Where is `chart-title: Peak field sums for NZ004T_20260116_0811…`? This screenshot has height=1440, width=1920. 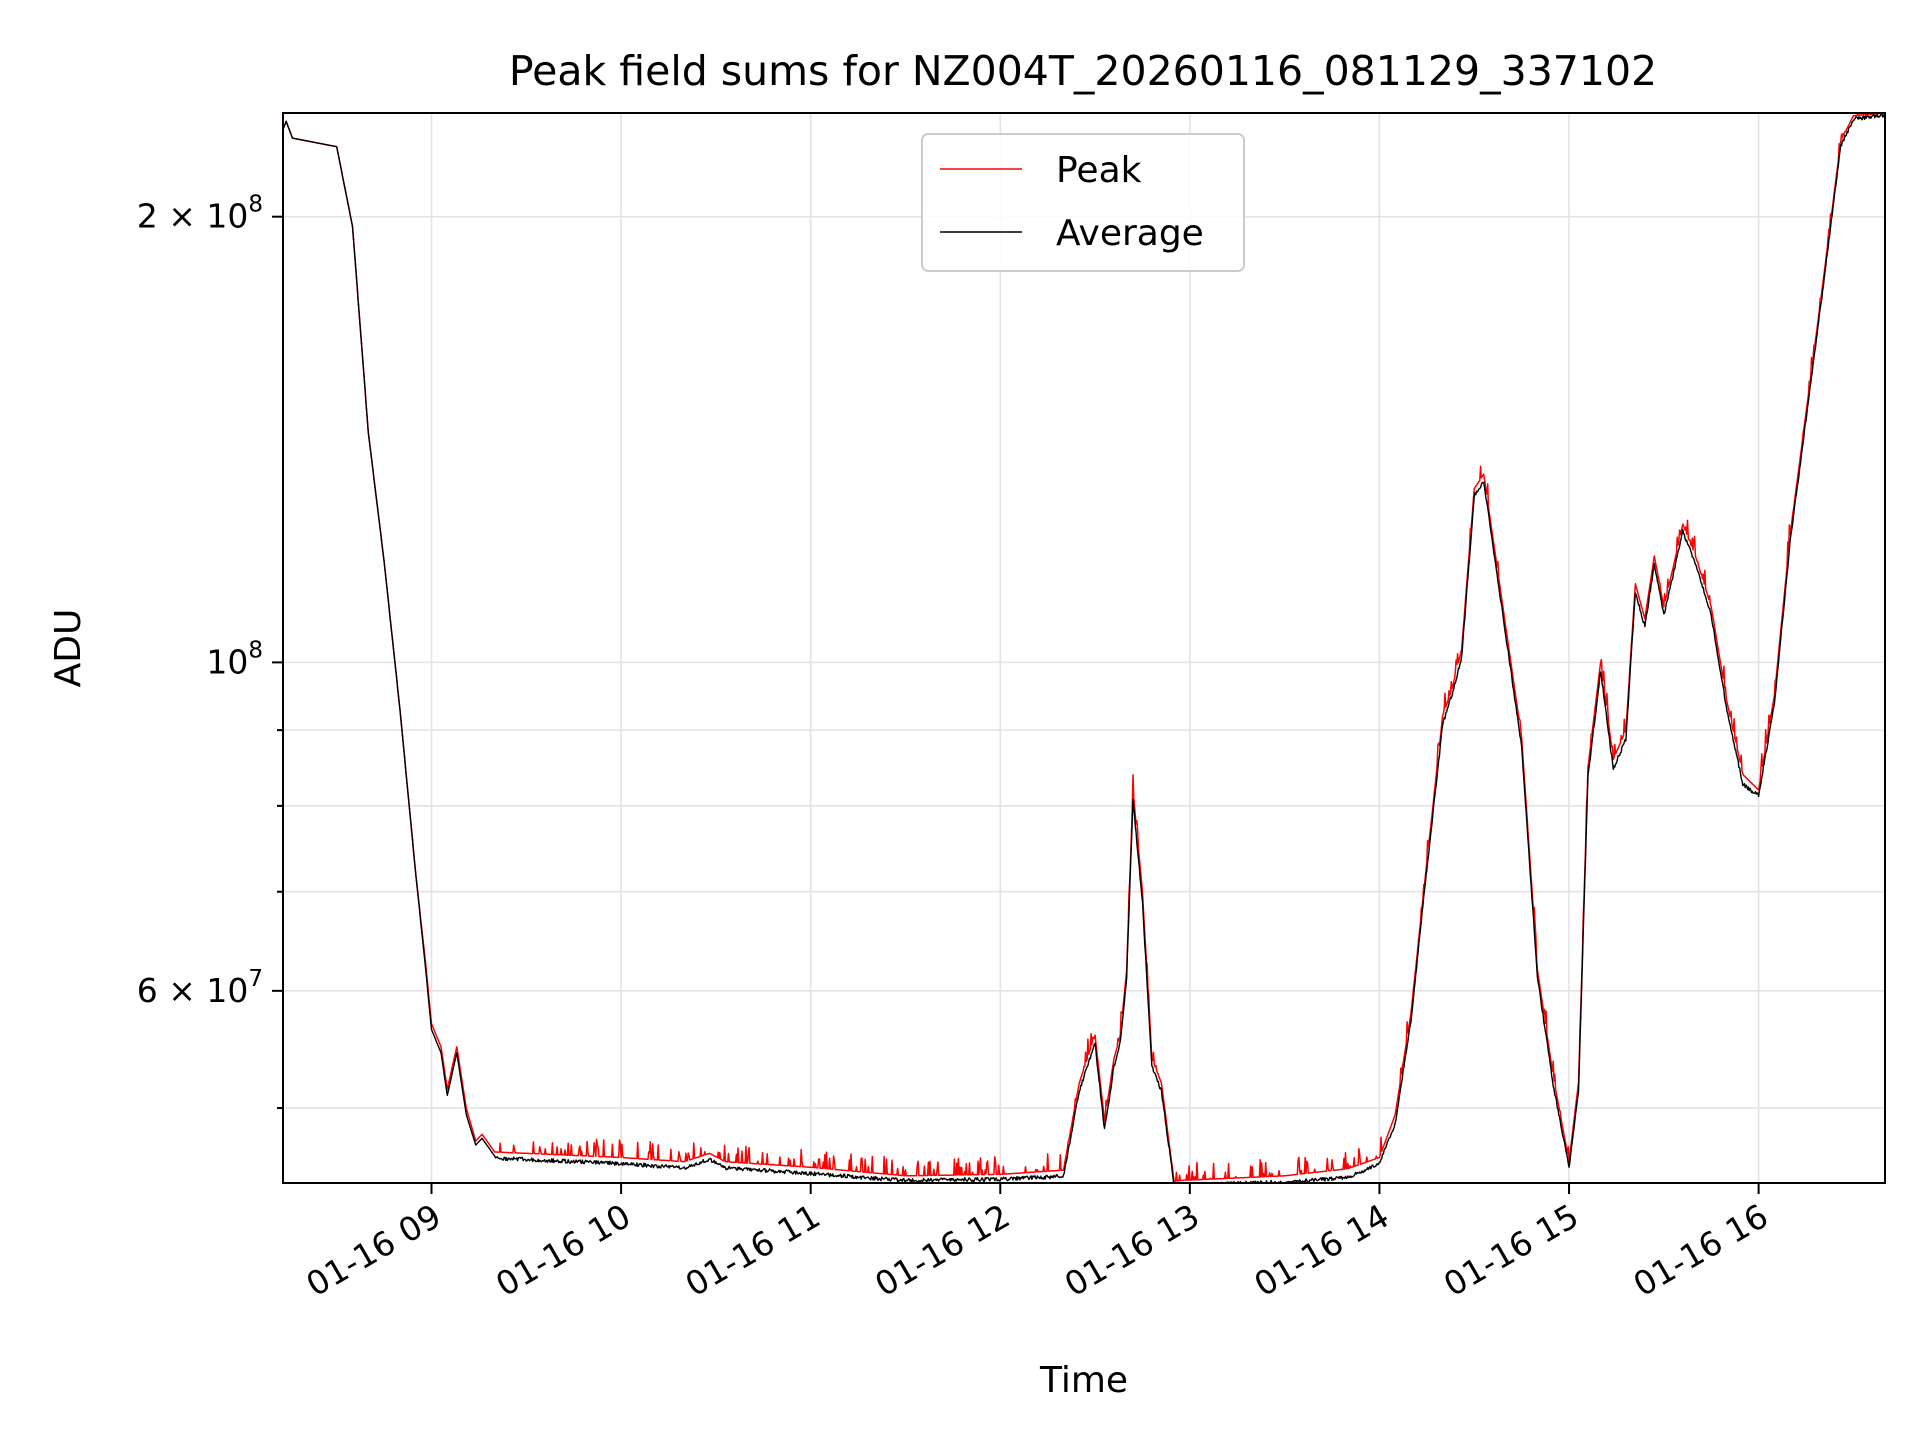
chart-title: Peak field sums for NZ004T_20260116_0811… is located at coordinates (1083, 71).